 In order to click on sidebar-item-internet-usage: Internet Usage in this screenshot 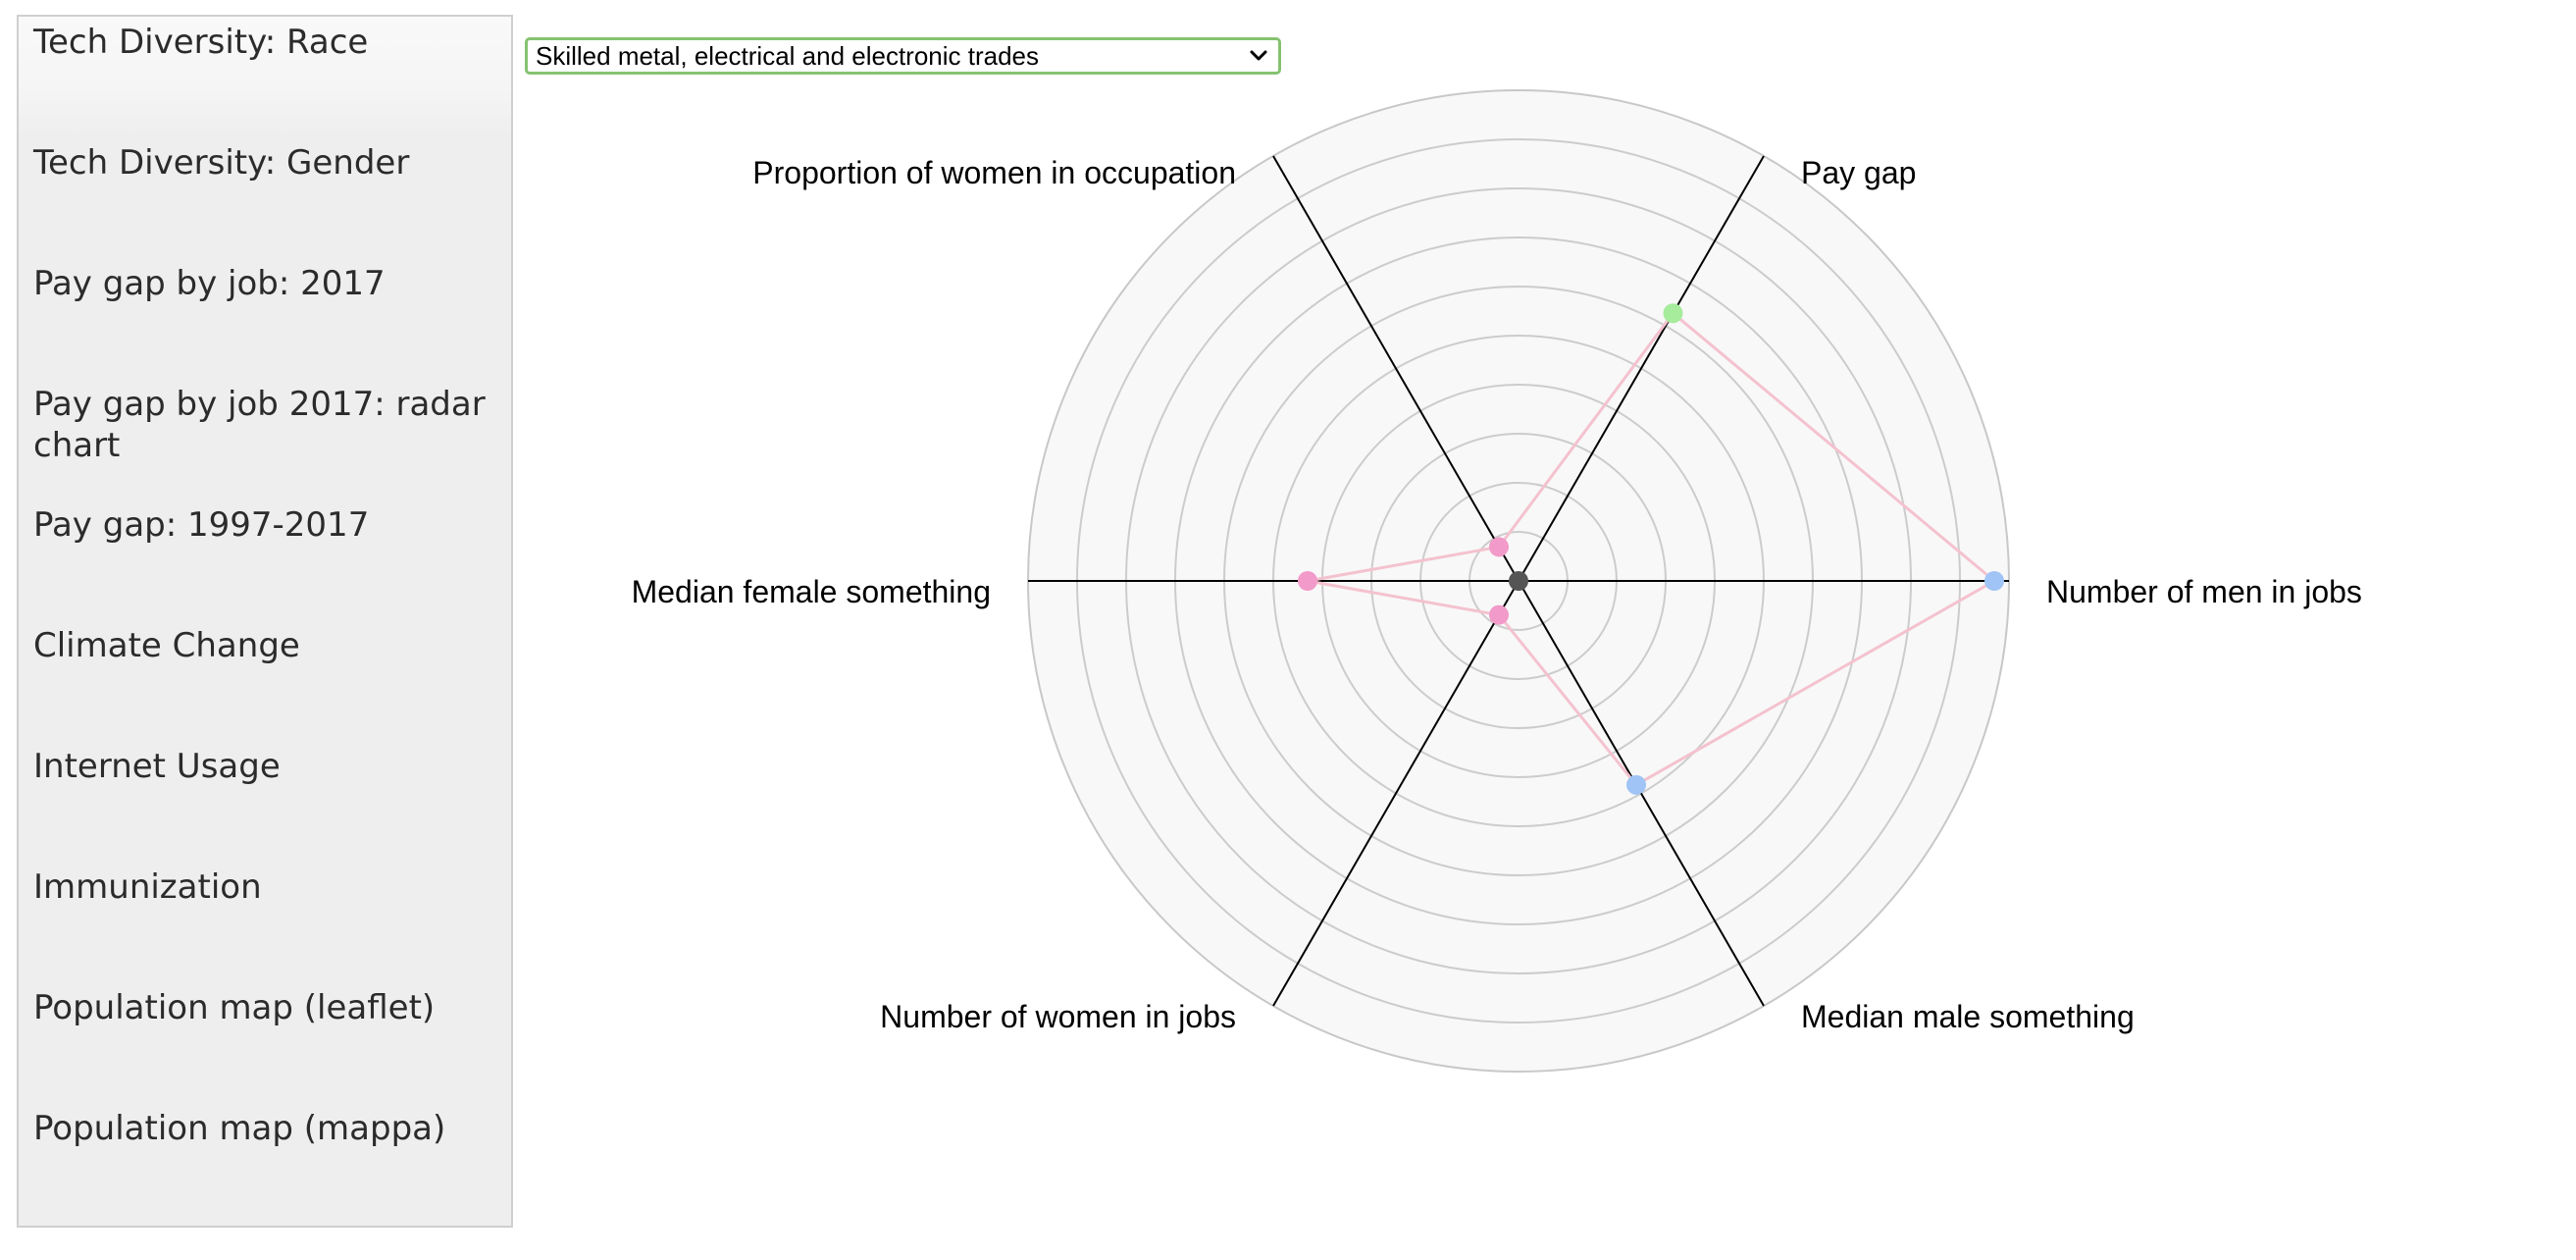, I will do `click(157, 766)`.